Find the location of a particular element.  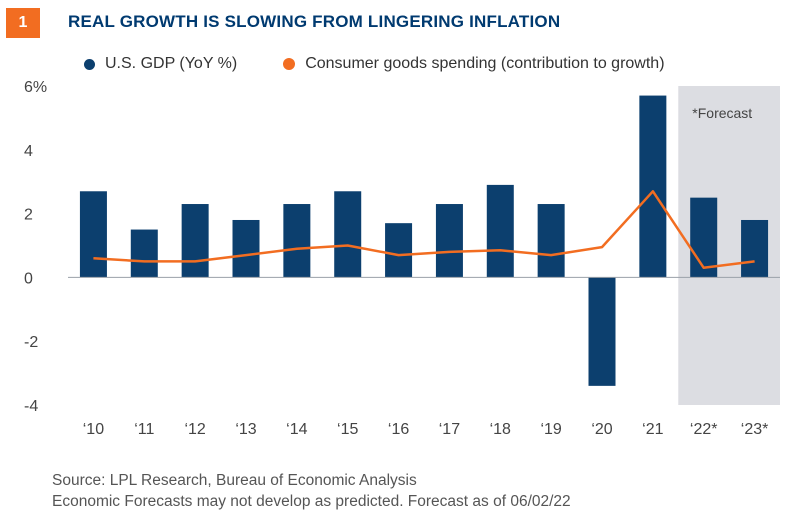

x-tick-label: ‘13 is located at coordinates (245, 429).